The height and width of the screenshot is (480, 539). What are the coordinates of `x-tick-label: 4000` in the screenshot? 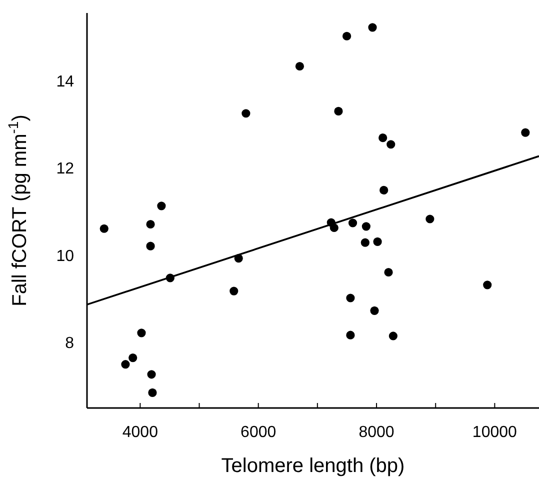 It's located at (140, 432).